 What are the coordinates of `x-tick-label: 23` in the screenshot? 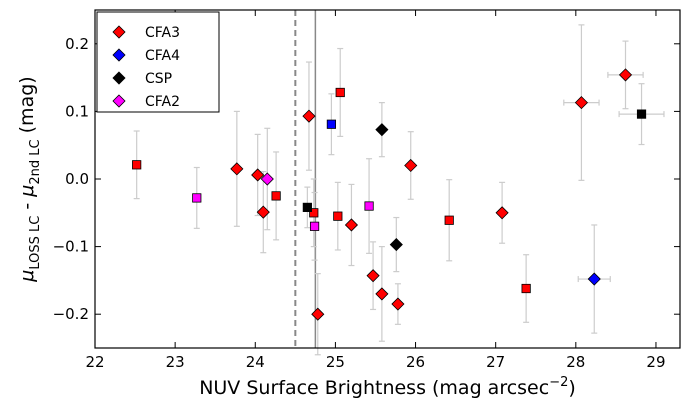 It's located at (175, 362).